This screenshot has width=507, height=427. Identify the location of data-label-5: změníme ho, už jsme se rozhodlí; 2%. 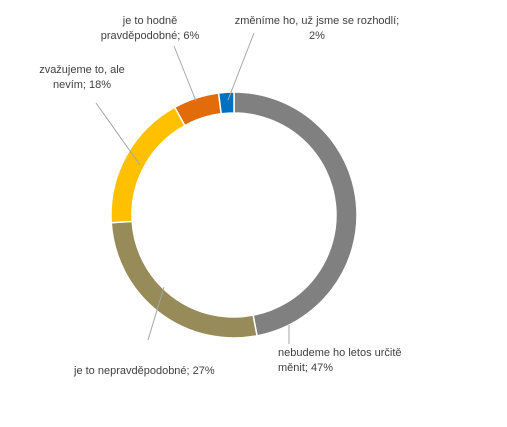
(317, 28).